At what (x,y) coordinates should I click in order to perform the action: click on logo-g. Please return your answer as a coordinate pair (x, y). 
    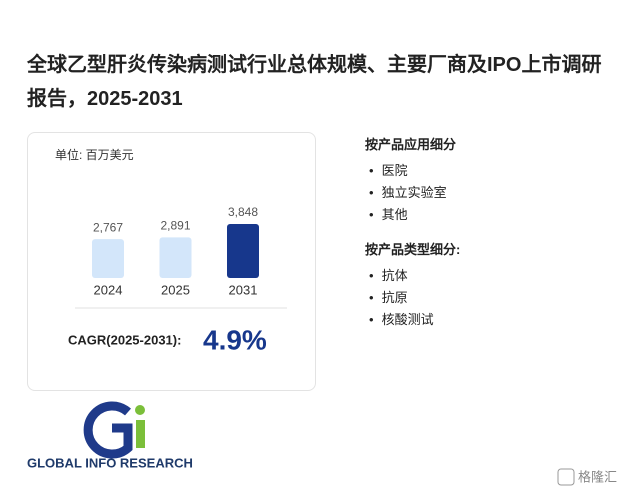
    Looking at the image, I should click on (108, 430).